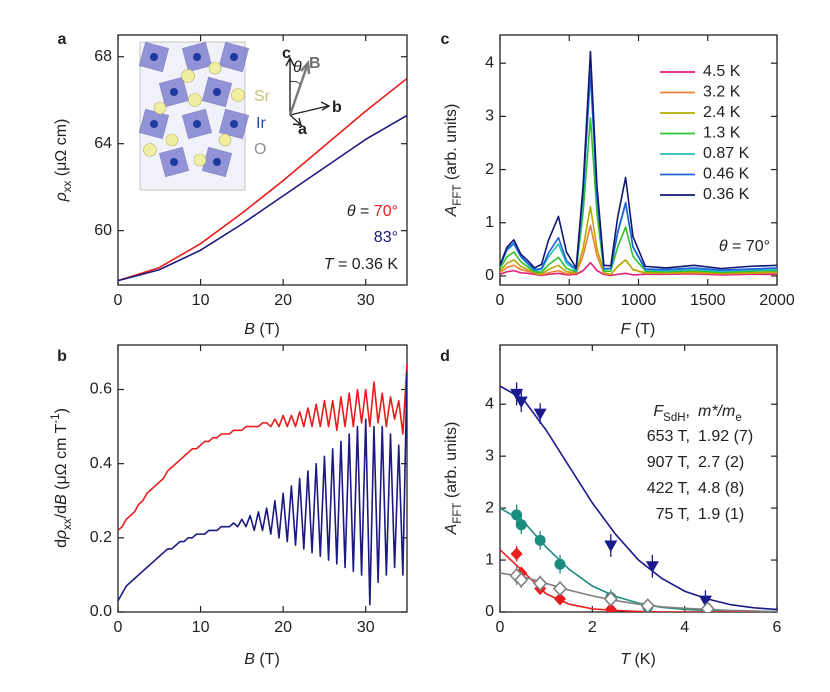 Image resolution: width=830 pixels, height=692 pixels. I want to click on text-part: a, so click(302, 129).